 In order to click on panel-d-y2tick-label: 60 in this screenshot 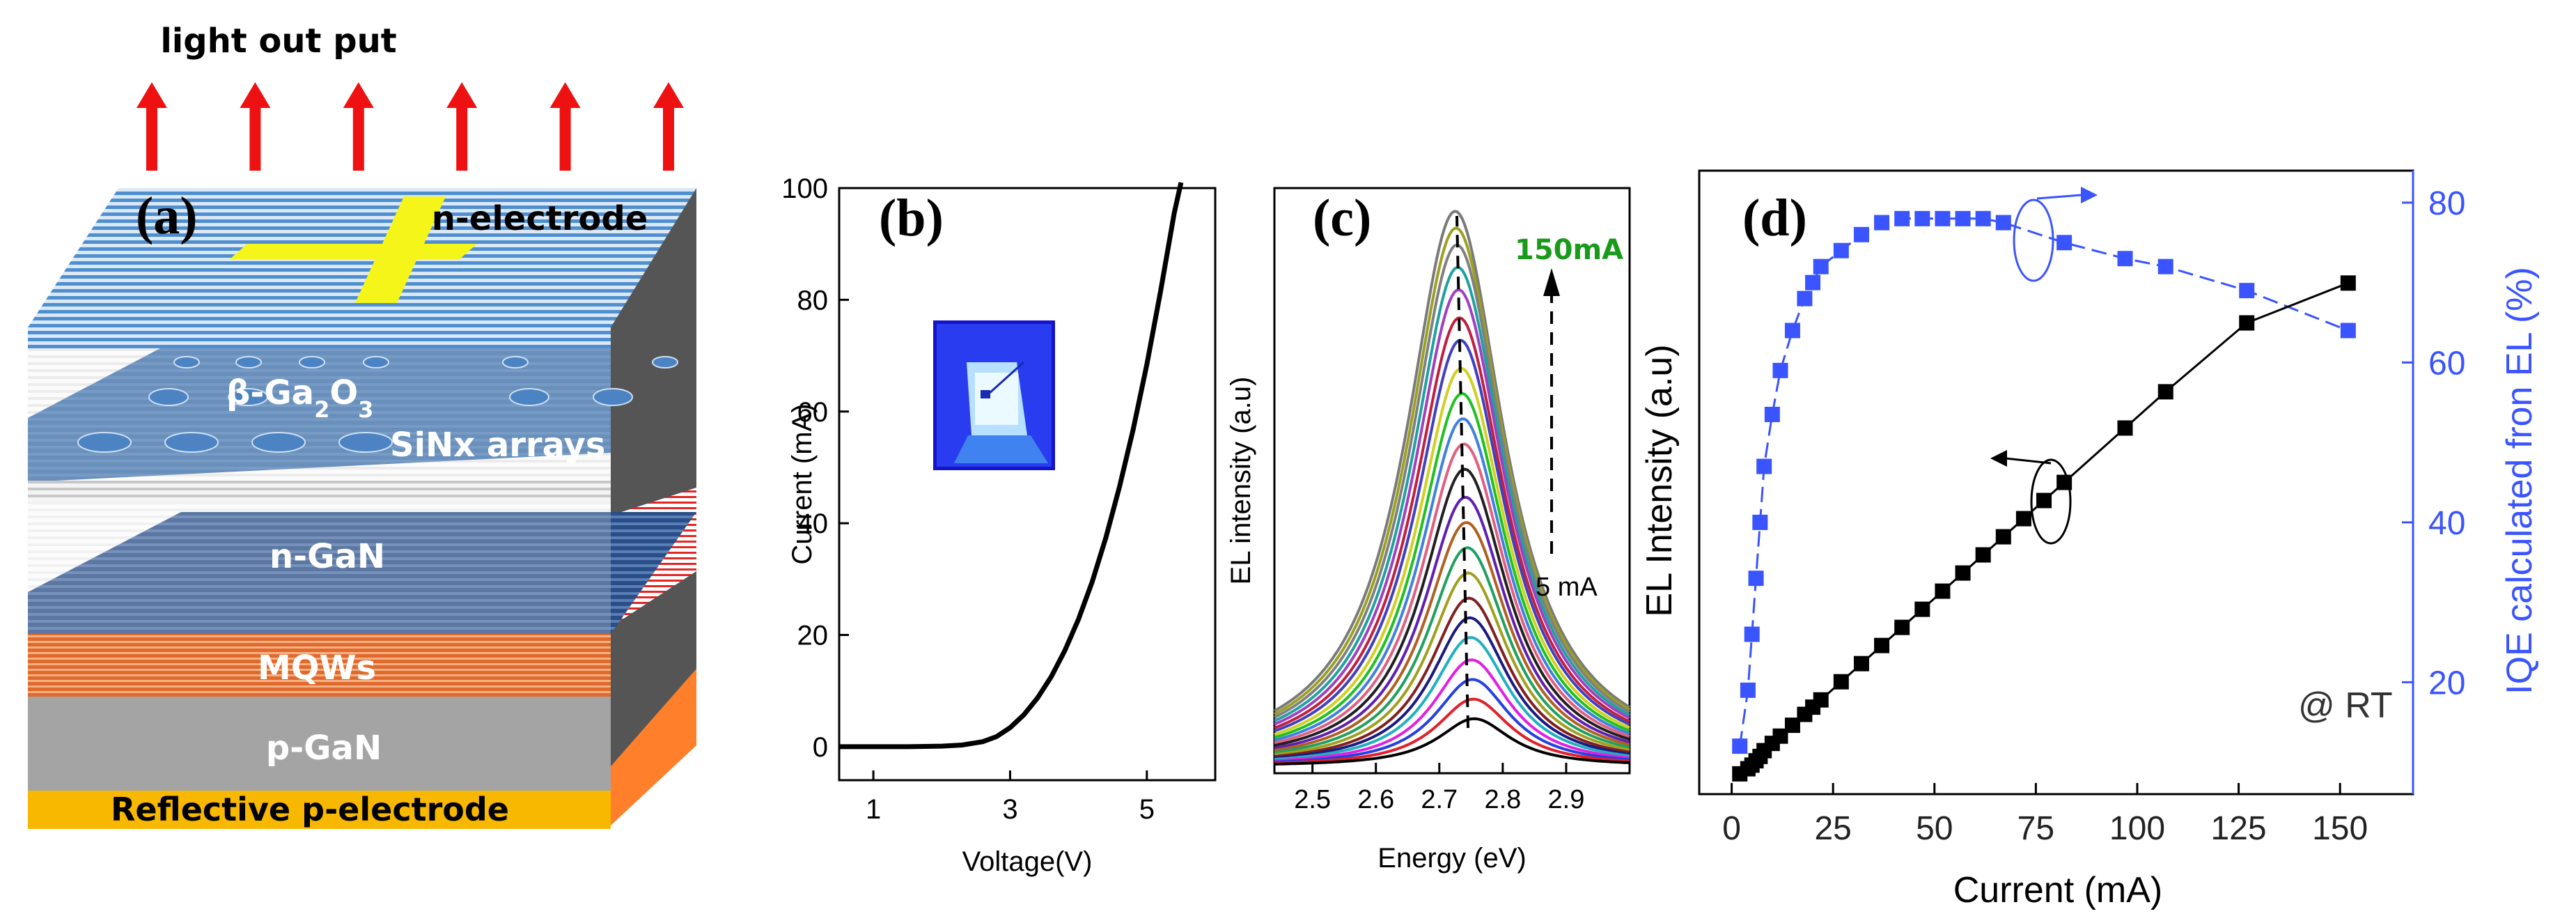, I will do `click(2447, 363)`.